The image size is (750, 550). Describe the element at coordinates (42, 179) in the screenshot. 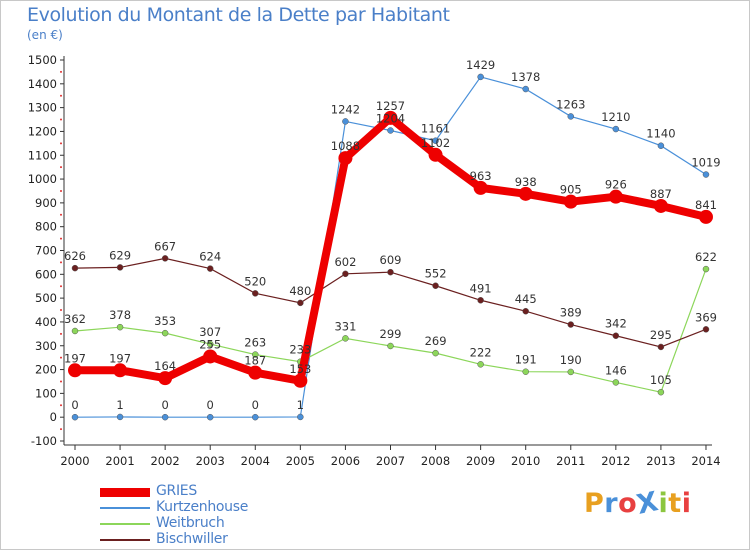

I see `y-tick-label: 1000` at that location.